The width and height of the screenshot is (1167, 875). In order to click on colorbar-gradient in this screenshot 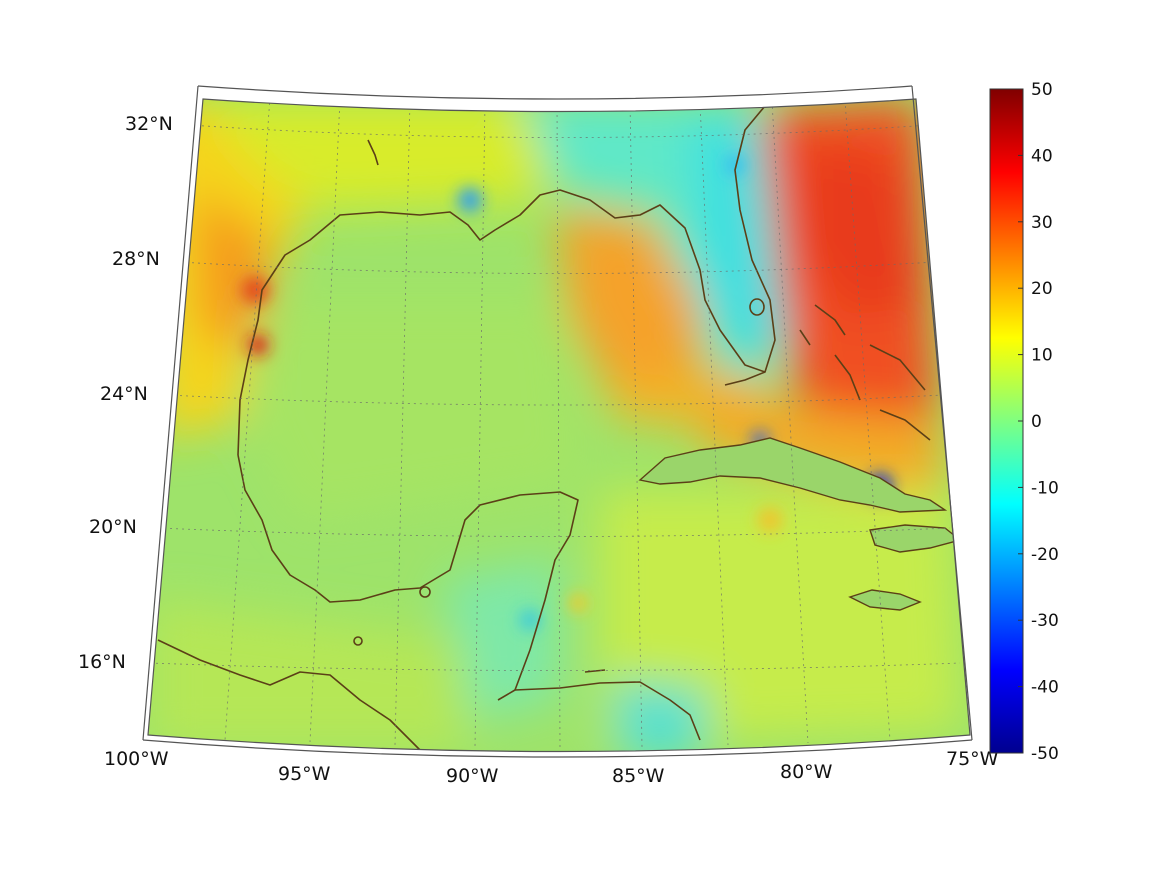, I will do `click(1006, 421)`.